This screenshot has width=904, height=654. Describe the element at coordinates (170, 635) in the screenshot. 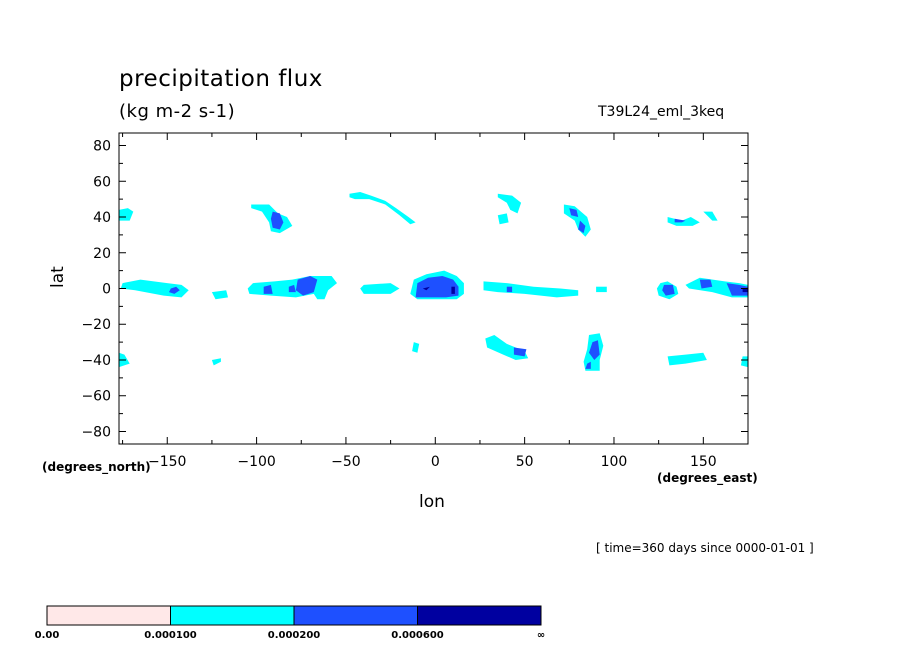

I see `colorbar-label-1: 0.000100` at that location.